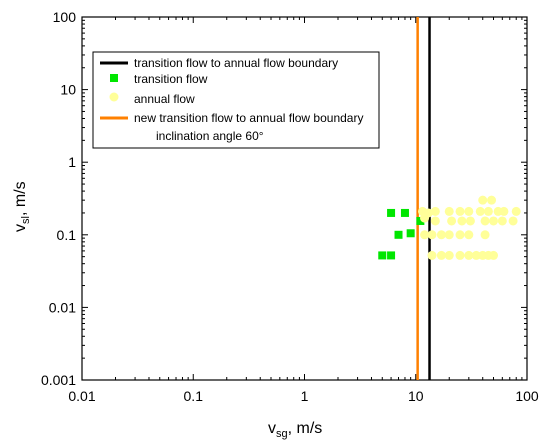 The image size is (550, 447). Describe the element at coordinates (449, 227) in the screenshot. I see `series-layer` at that location.